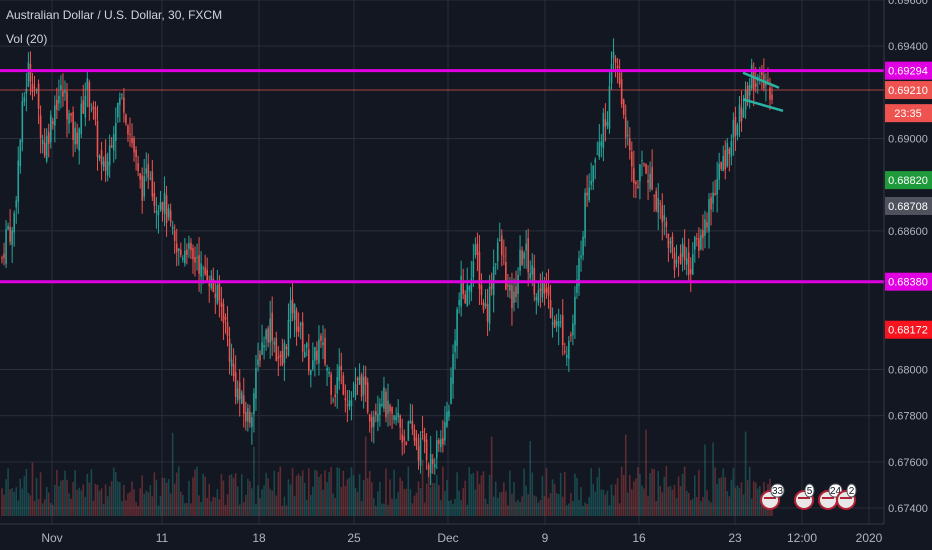 Image resolution: width=932 pixels, height=550 pixels. I want to click on triangle-pattern, so click(763, 92).